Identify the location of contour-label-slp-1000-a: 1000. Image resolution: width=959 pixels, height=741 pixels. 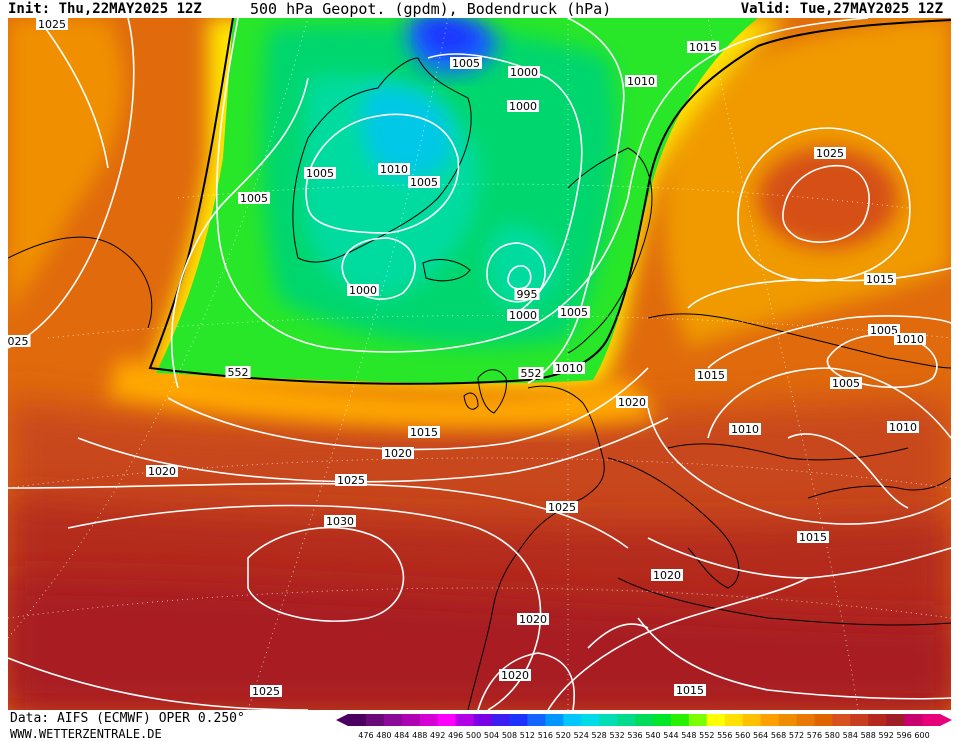
(524, 72).